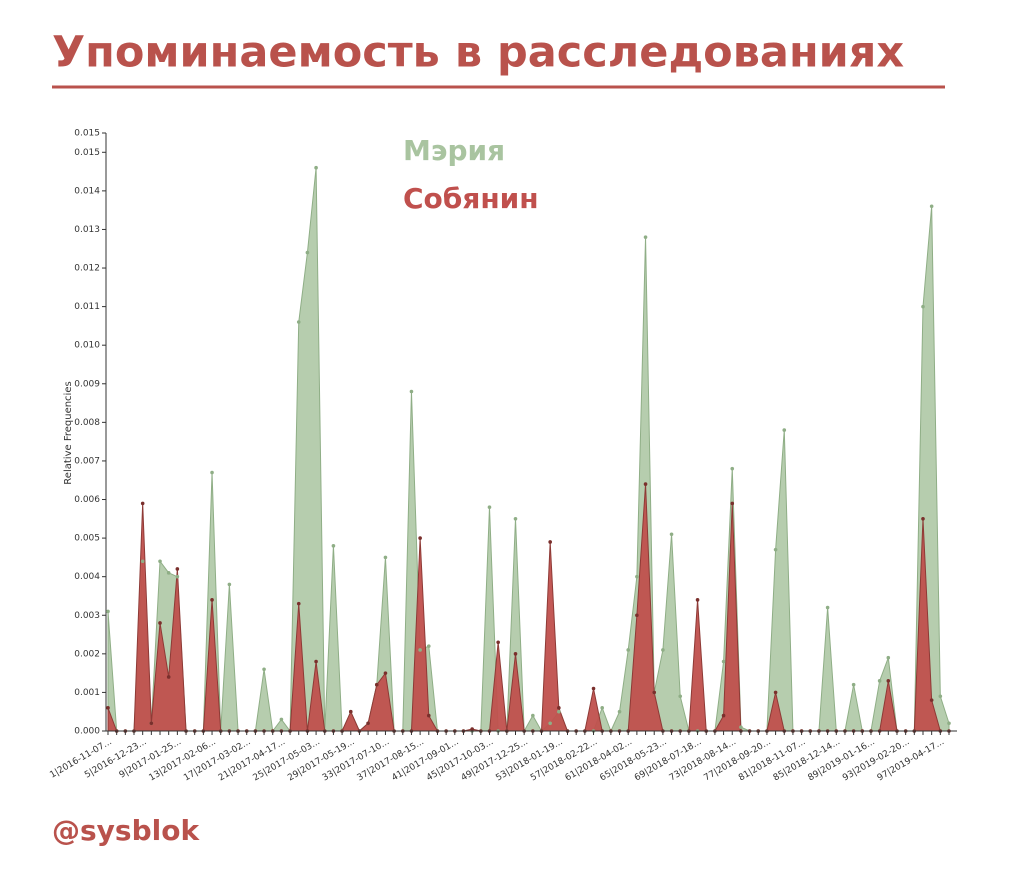 The height and width of the screenshot is (886, 1024). Describe the element at coordinates (87, 230) in the screenshot. I see `y-tick-label: 0.013` at that location.